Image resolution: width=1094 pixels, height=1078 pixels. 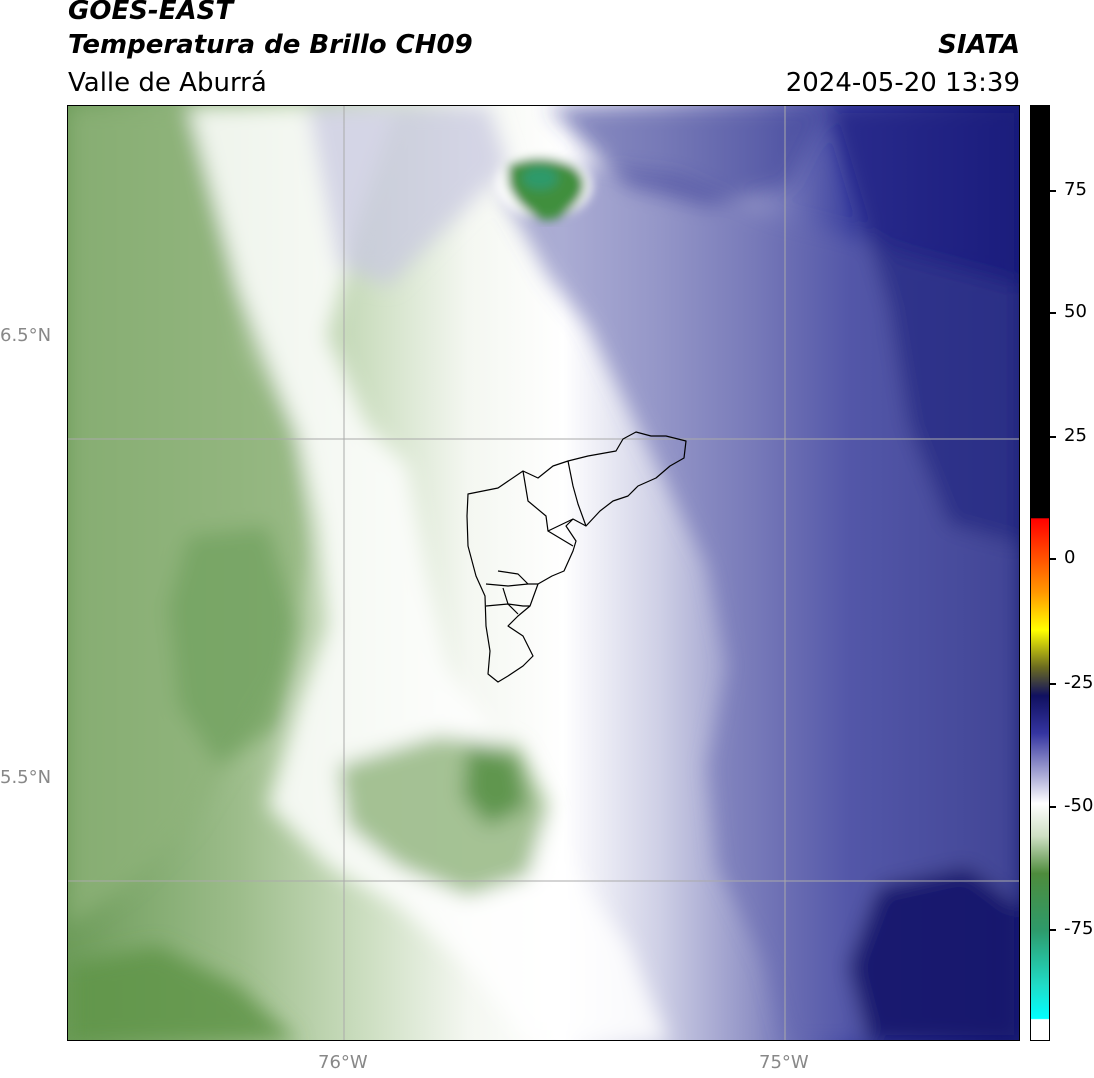 I want to click on temperature-colorbar, so click(x=1040, y=573).